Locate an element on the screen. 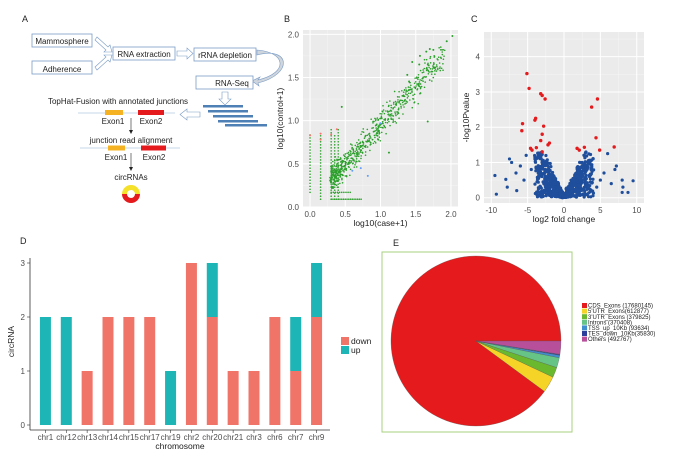  bar-down-chr2 is located at coordinates (191, 344).